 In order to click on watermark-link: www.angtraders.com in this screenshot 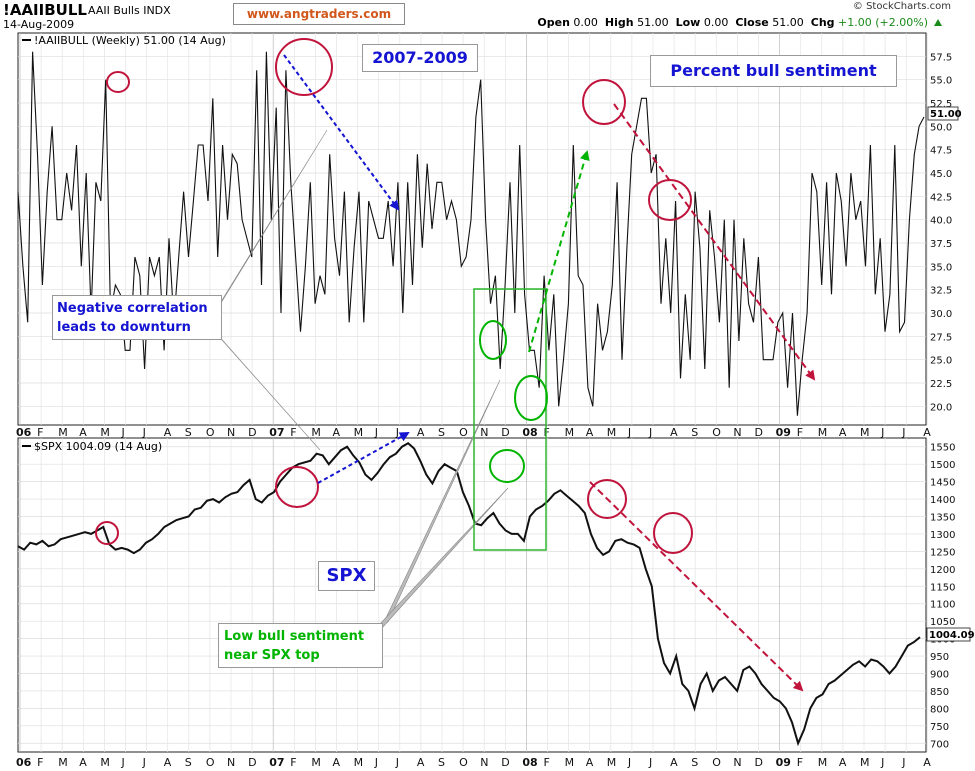, I will do `click(319, 14)`.